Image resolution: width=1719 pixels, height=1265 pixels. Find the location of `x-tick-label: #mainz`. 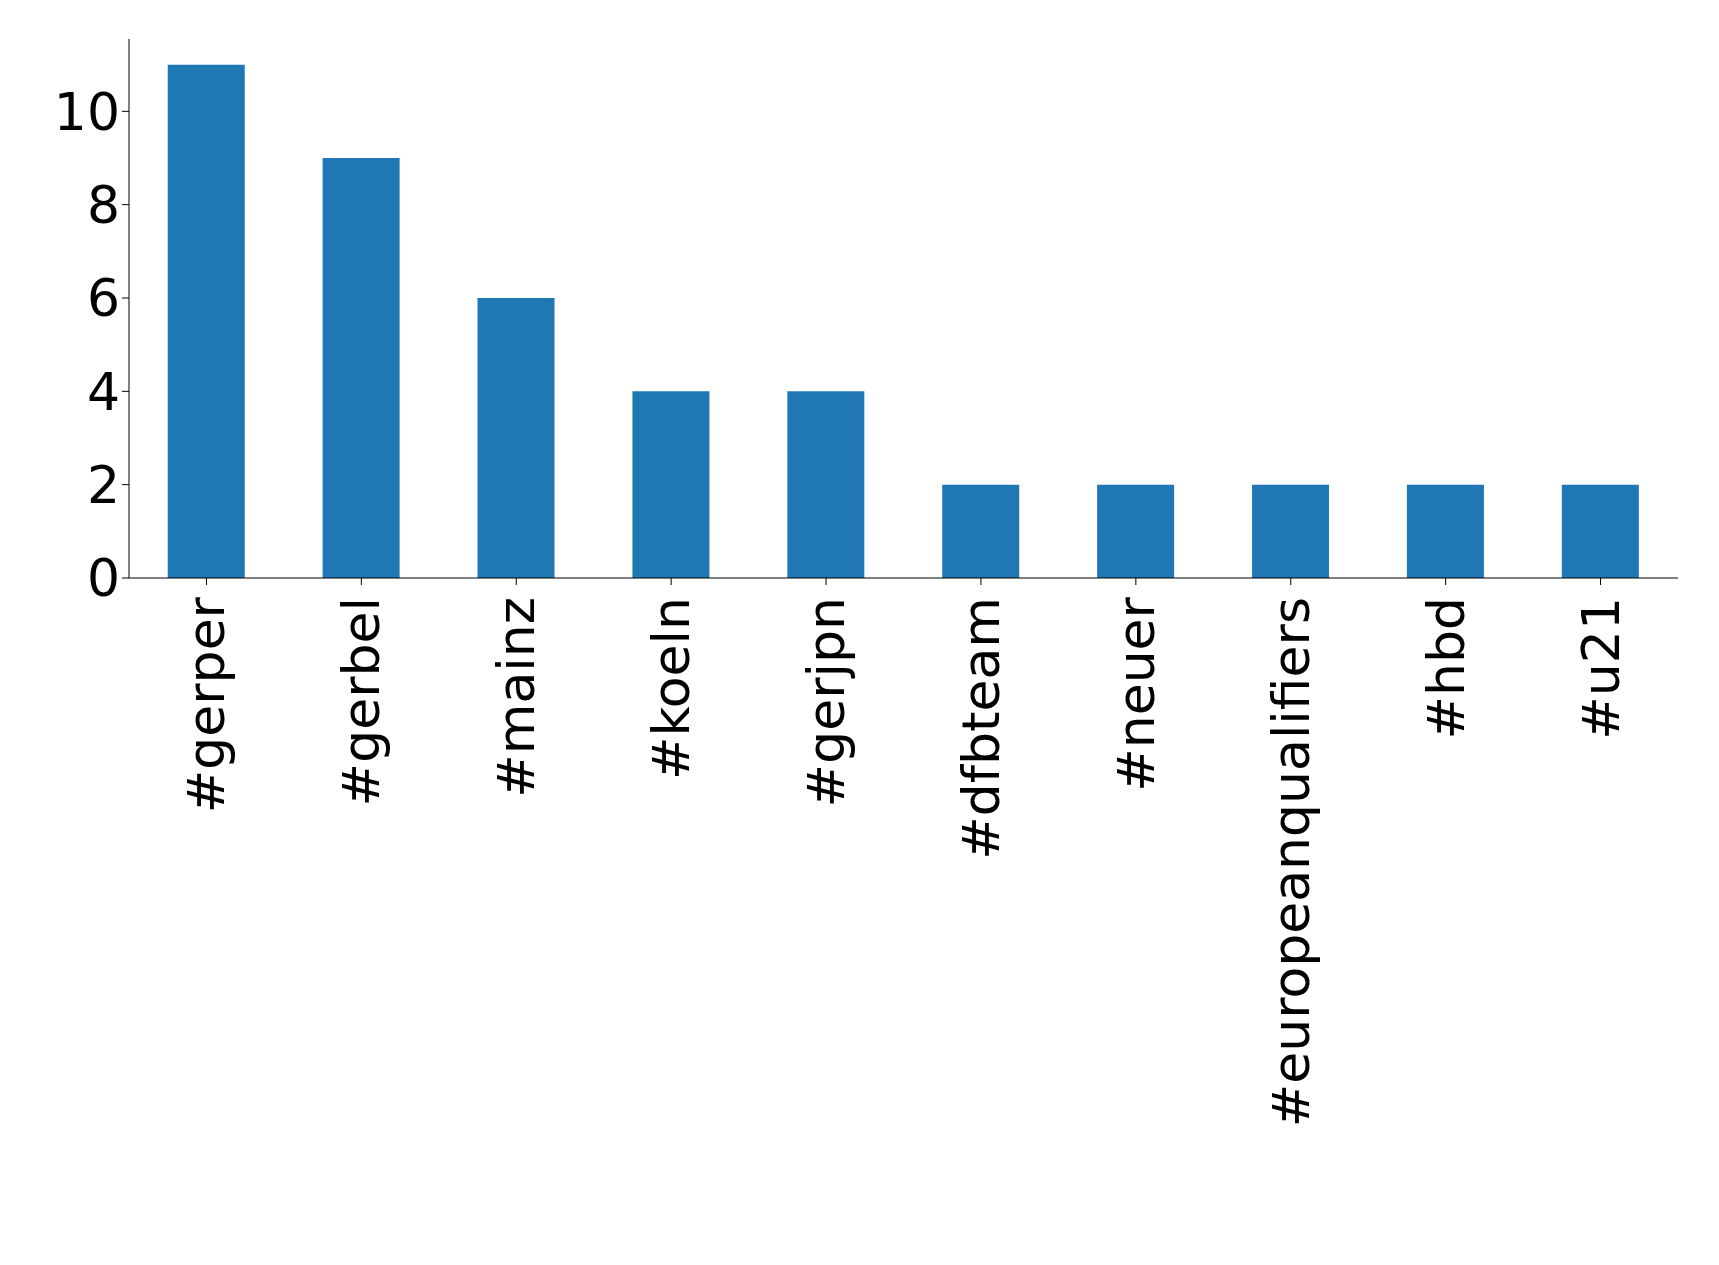

x-tick-label: #mainz is located at coordinates (516, 697).